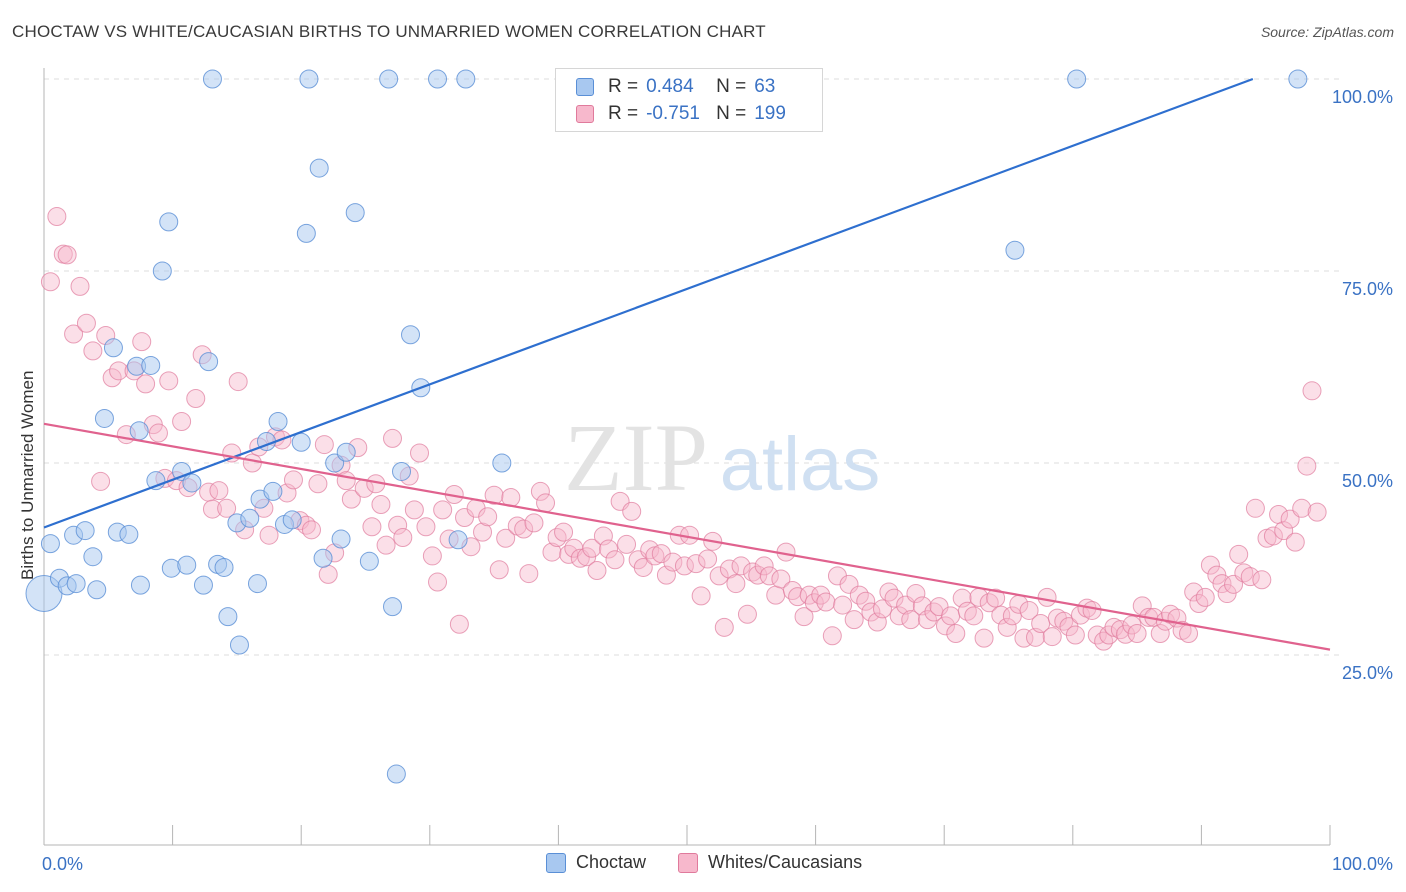  I want to click on source-label: Source: ZipAtlas.com, so click(1327, 32).